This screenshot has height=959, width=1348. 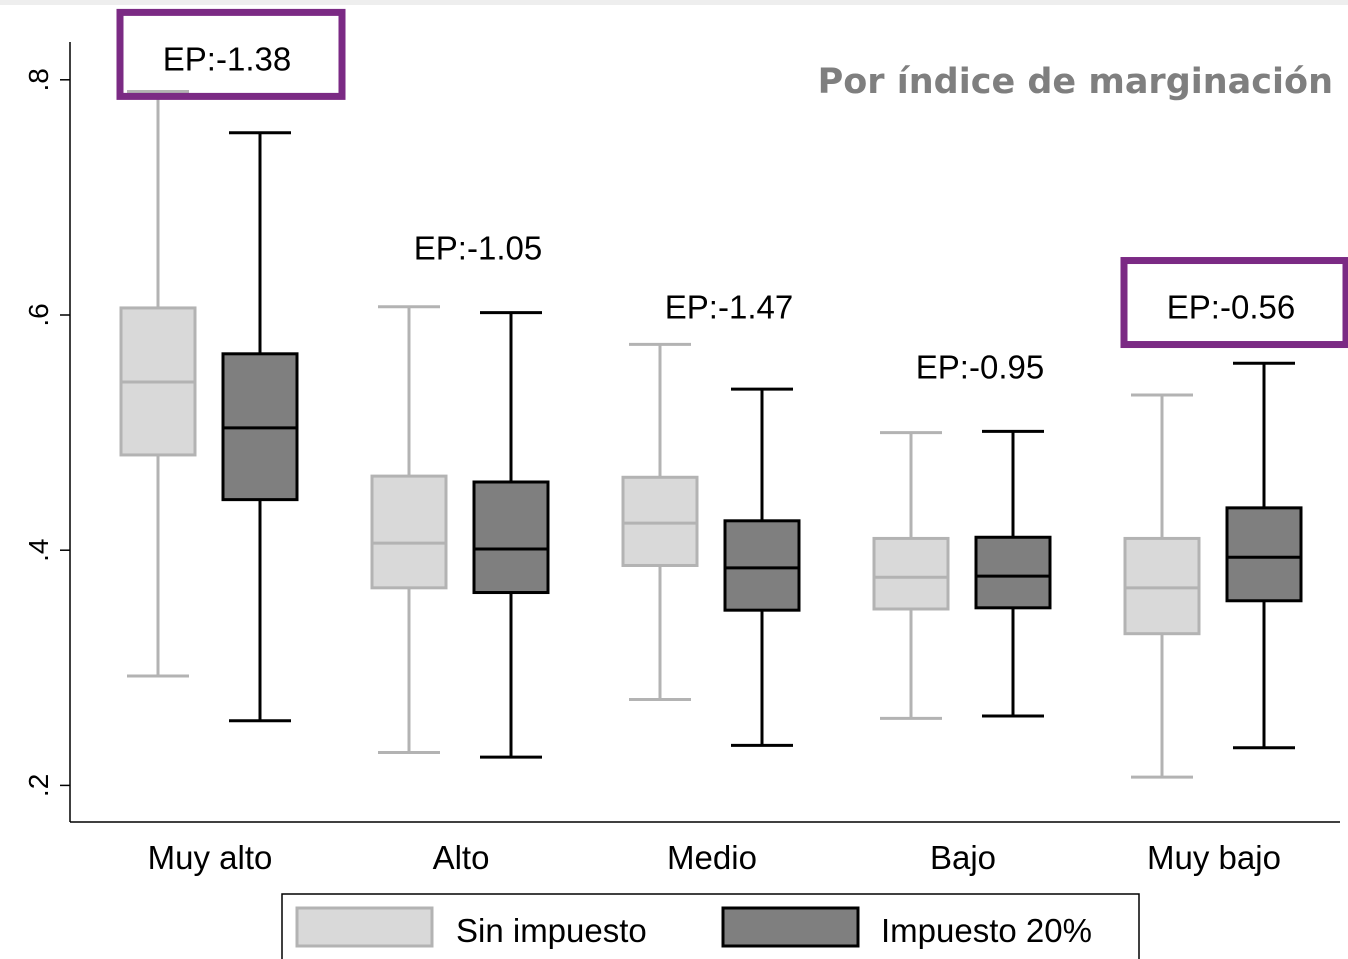 I want to click on category-label: Muy bajo, so click(x=1214, y=857).